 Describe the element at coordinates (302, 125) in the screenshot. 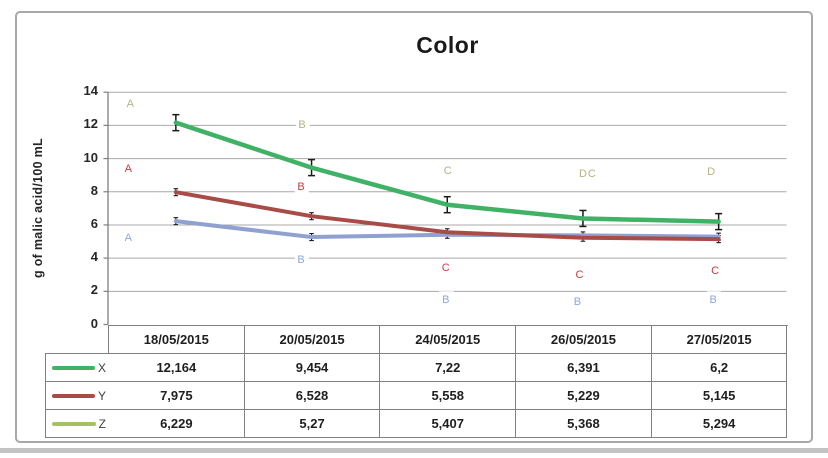

I see `significance-letter-x-2: B` at that location.